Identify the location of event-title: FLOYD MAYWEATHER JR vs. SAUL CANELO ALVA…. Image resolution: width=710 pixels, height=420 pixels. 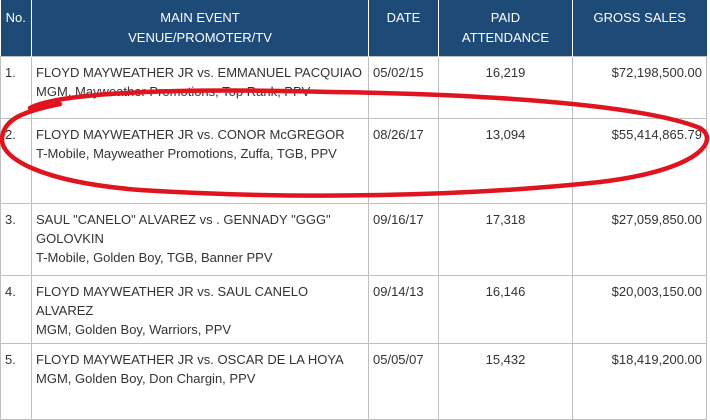
(172, 301).